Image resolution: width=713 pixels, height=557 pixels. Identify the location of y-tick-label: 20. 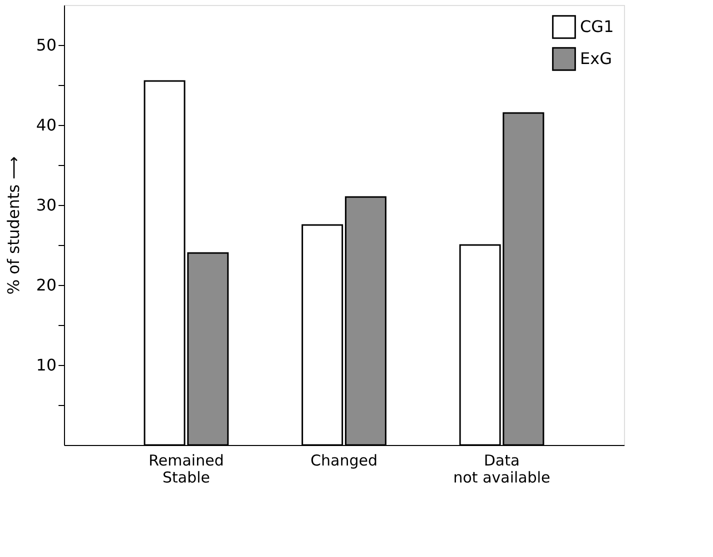
(46, 285).